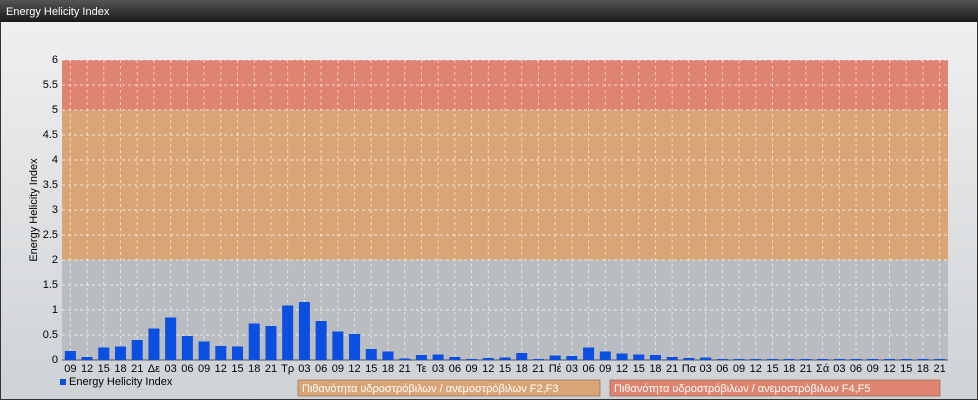  Describe the element at coordinates (55, 110) in the screenshot. I see `y-tick-label: 5` at that location.